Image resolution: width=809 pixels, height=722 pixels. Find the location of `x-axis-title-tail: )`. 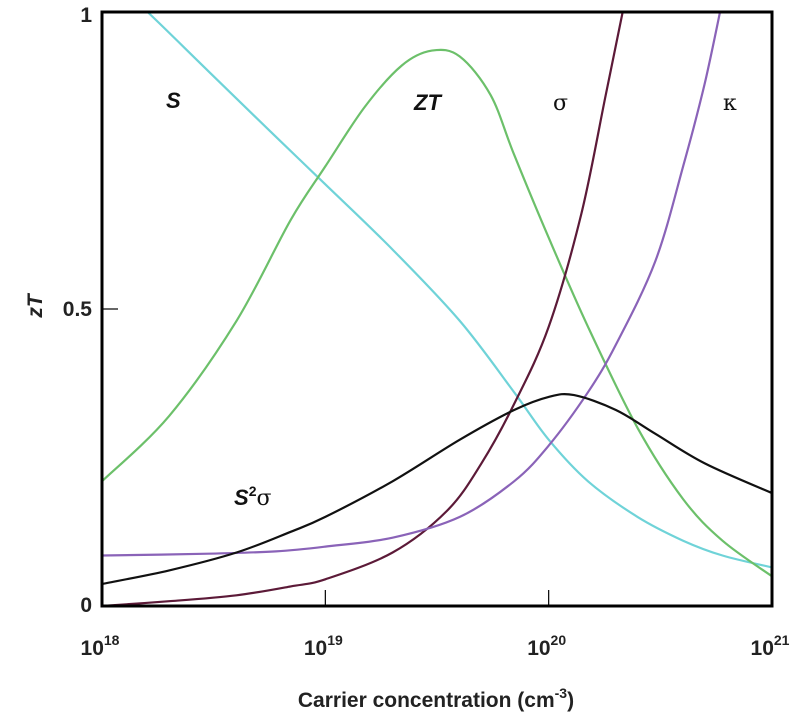

x-axis-title-tail: ) is located at coordinates (570, 700).